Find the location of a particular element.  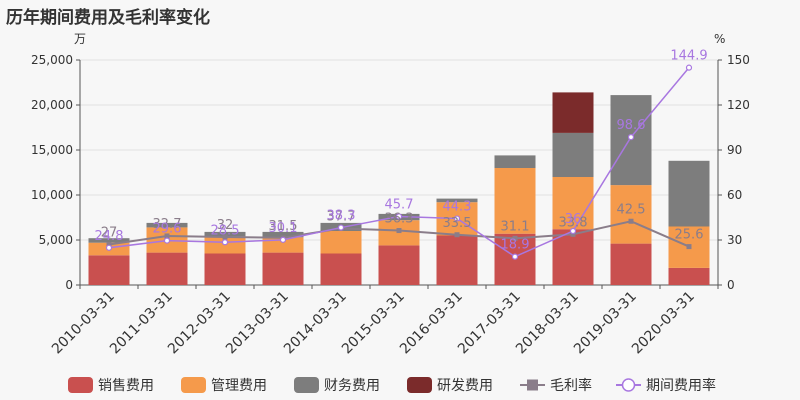

data-label: 33.8 is located at coordinates (573, 222).